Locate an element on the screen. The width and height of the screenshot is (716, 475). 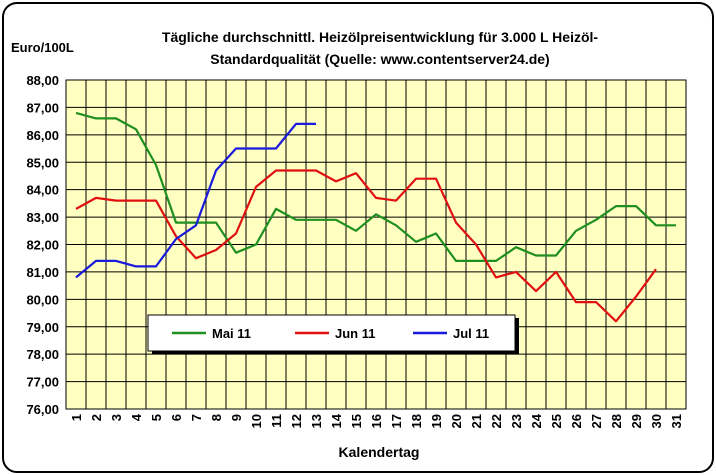
x-tick-label: 6 is located at coordinates (176, 417).